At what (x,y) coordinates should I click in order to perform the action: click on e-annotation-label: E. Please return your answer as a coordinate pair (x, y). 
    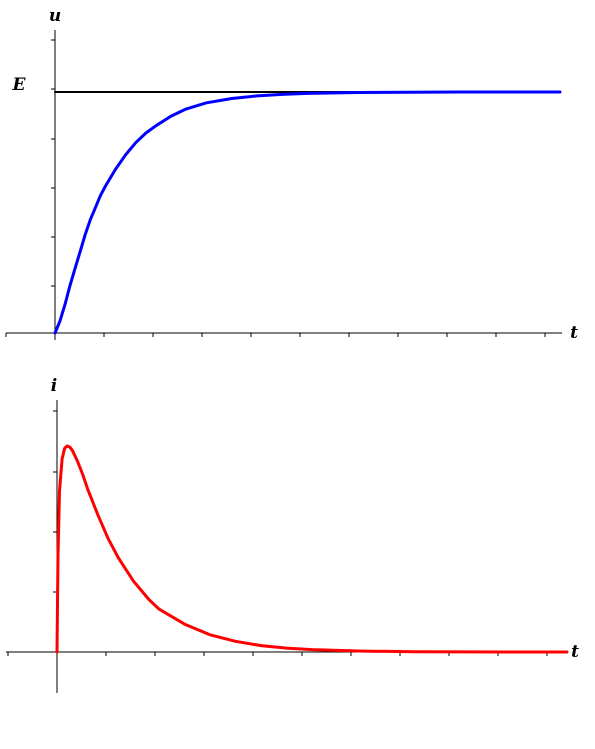
    Looking at the image, I should click on (19, 85).